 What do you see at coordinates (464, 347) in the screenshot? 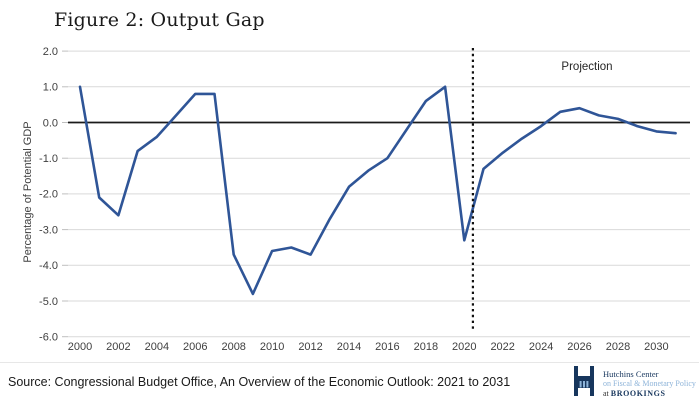
I see `x-tick-label: 2020` at bounding box center [464, 347].